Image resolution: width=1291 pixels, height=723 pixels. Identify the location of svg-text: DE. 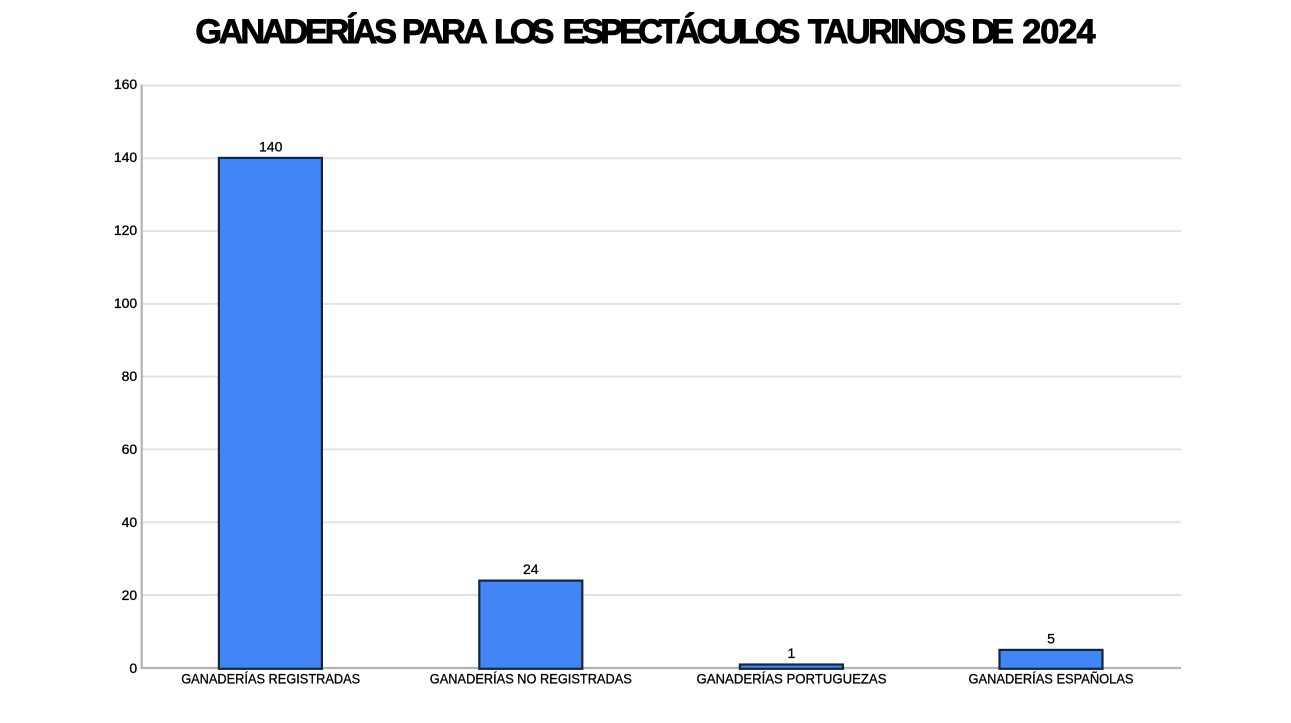
(992, 32).